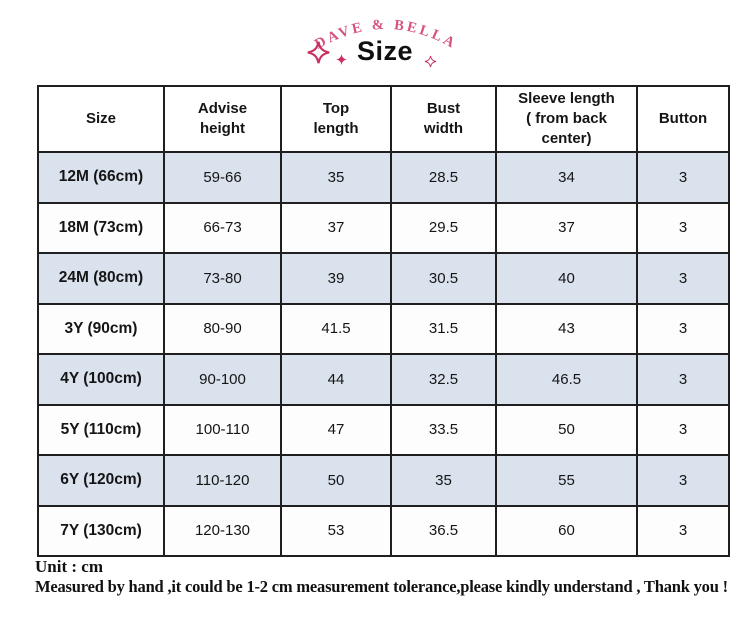  Describe the element at coordinates (336, 278) in the screenshot. I see `value-cell: 39` at that location.